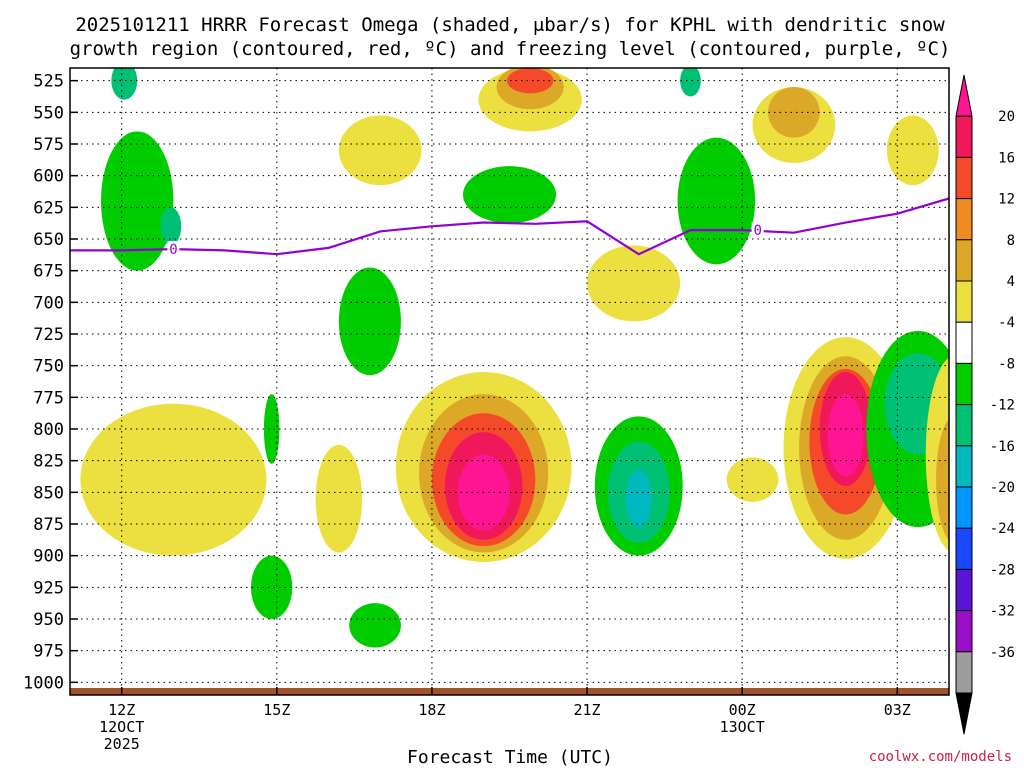 This screenshot has height=768, width=1024. Describe the element at coordinates (48, 620) in the screenshot. I see `y-tick-label: 950` at that location.